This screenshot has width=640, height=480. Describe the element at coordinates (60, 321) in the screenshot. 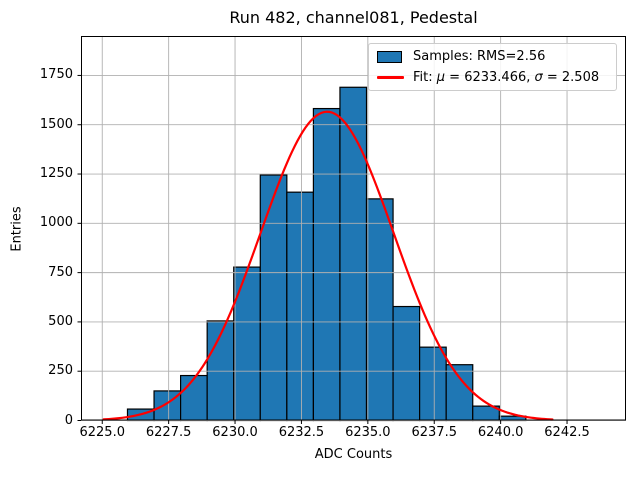

I see `y-tick-label: 500` at that location.